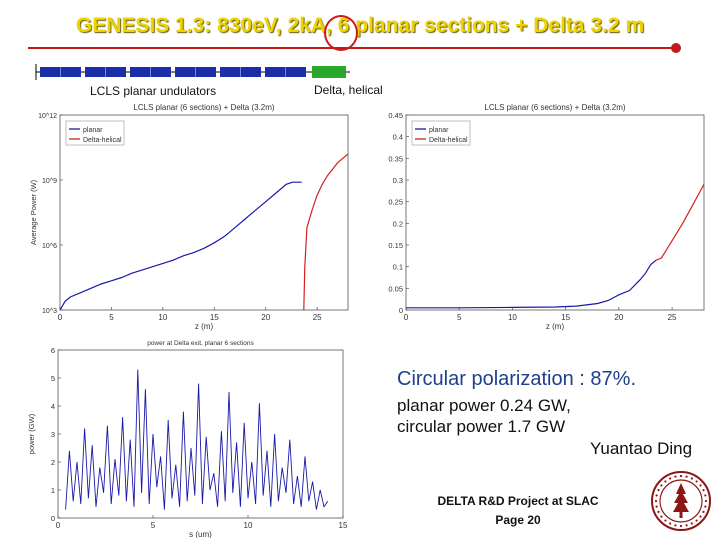  What do you see at coordinates (49, 181) in the screenshot?
I see `y-tick-label: 10^9` at bounding box center [49, 181].